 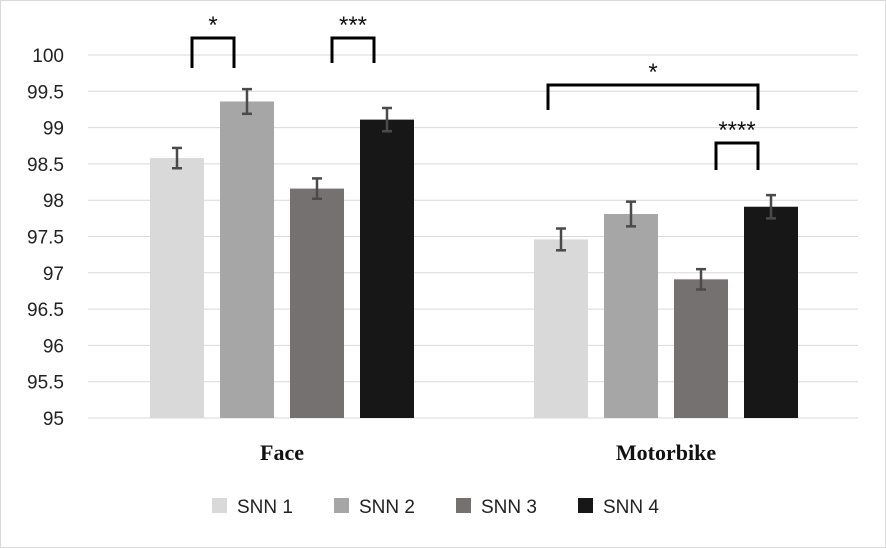 I want to click on y-tick-label: 97.5, so click(x=45, y=238).